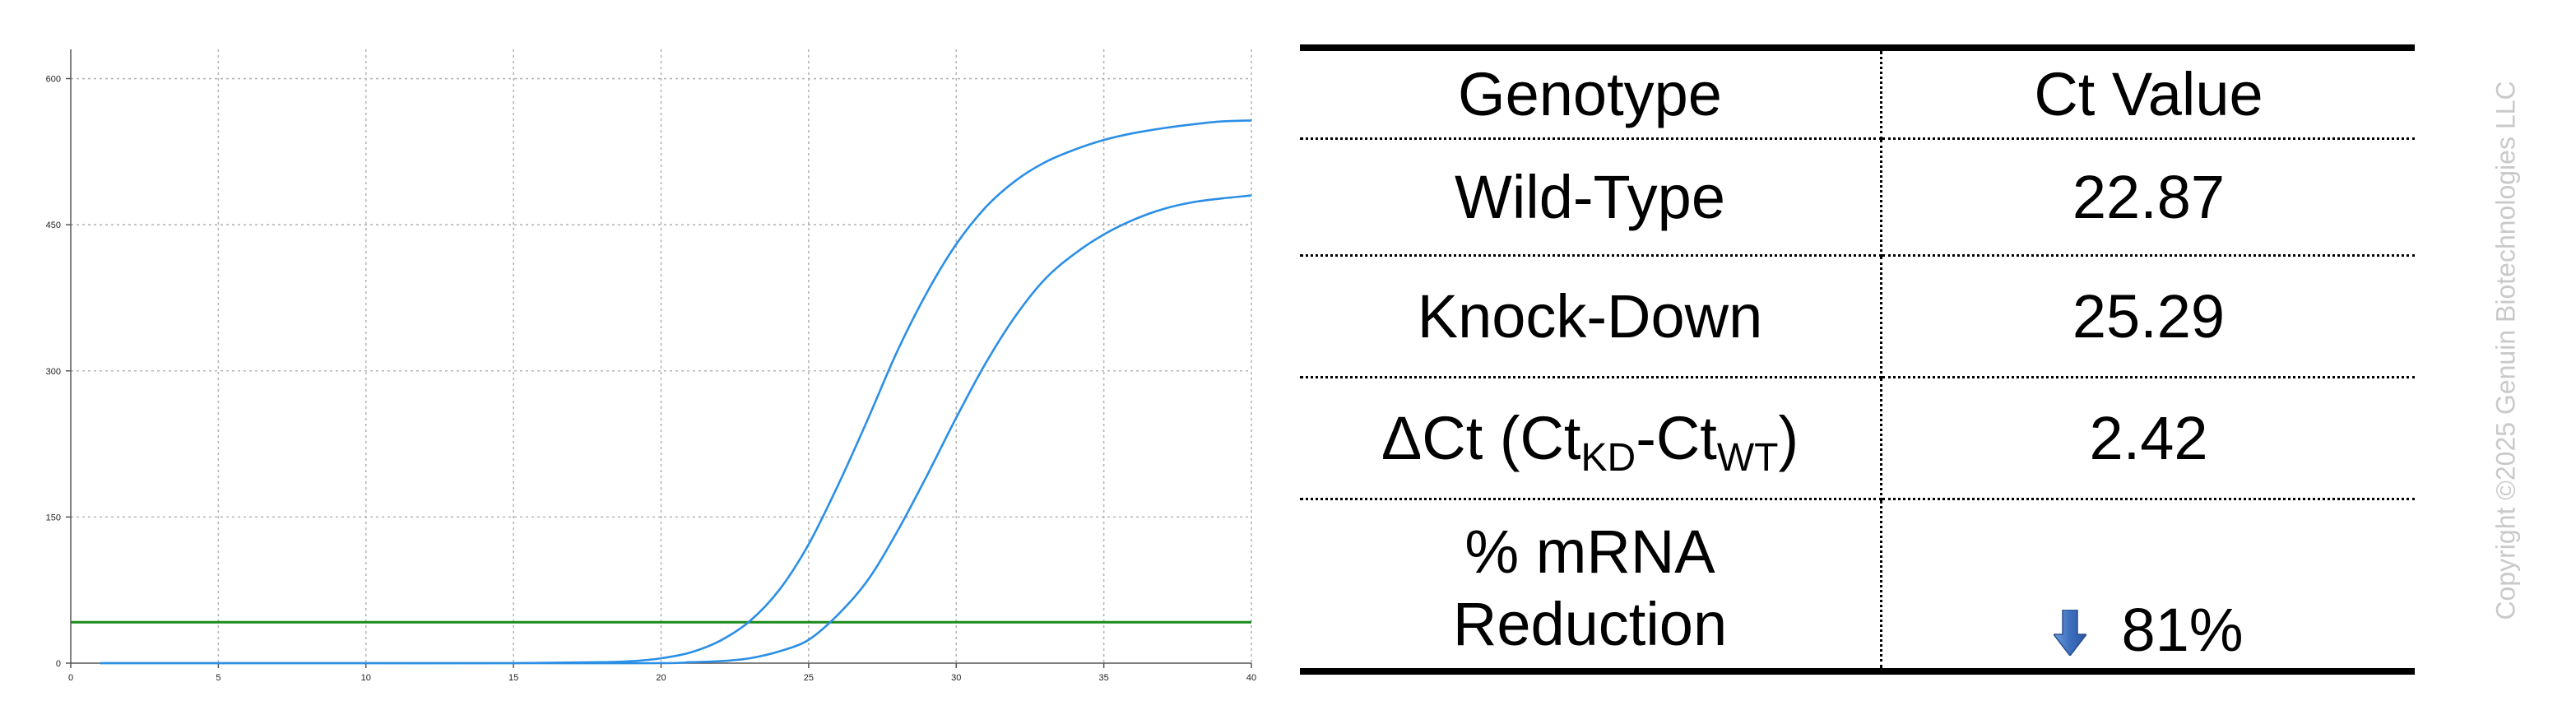 This screenshot has height=701, width=2576. I want to click on x-tick-label: 15, so click(513, 678).